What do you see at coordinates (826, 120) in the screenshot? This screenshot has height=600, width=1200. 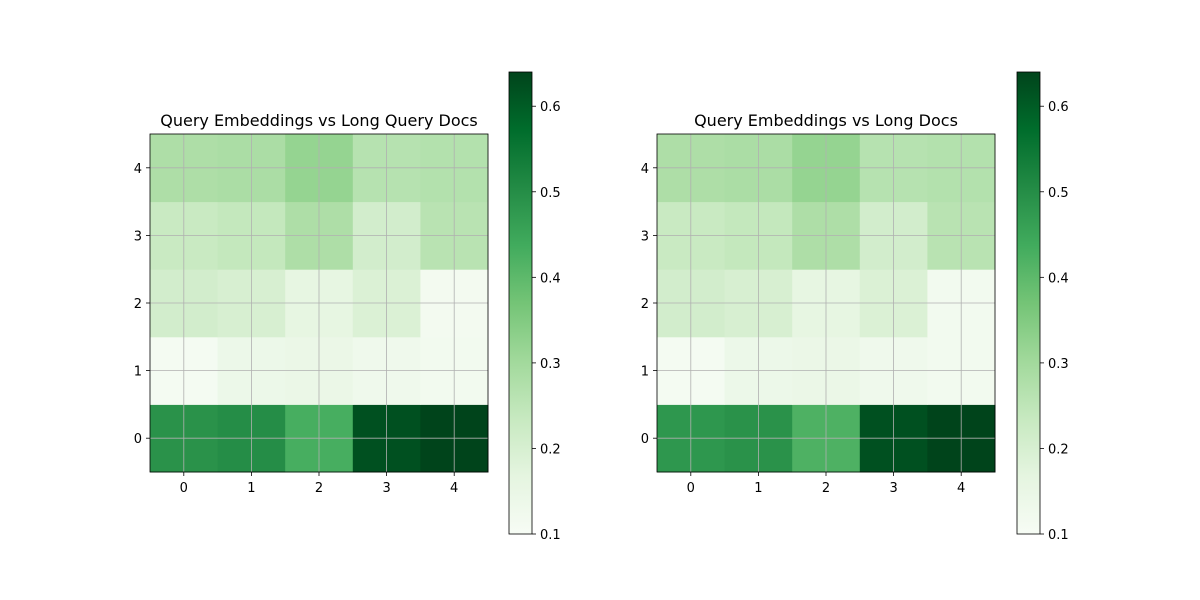 I see `chart-title: Query Embeddings vs Long Docs` at bounding box center [826, 120].